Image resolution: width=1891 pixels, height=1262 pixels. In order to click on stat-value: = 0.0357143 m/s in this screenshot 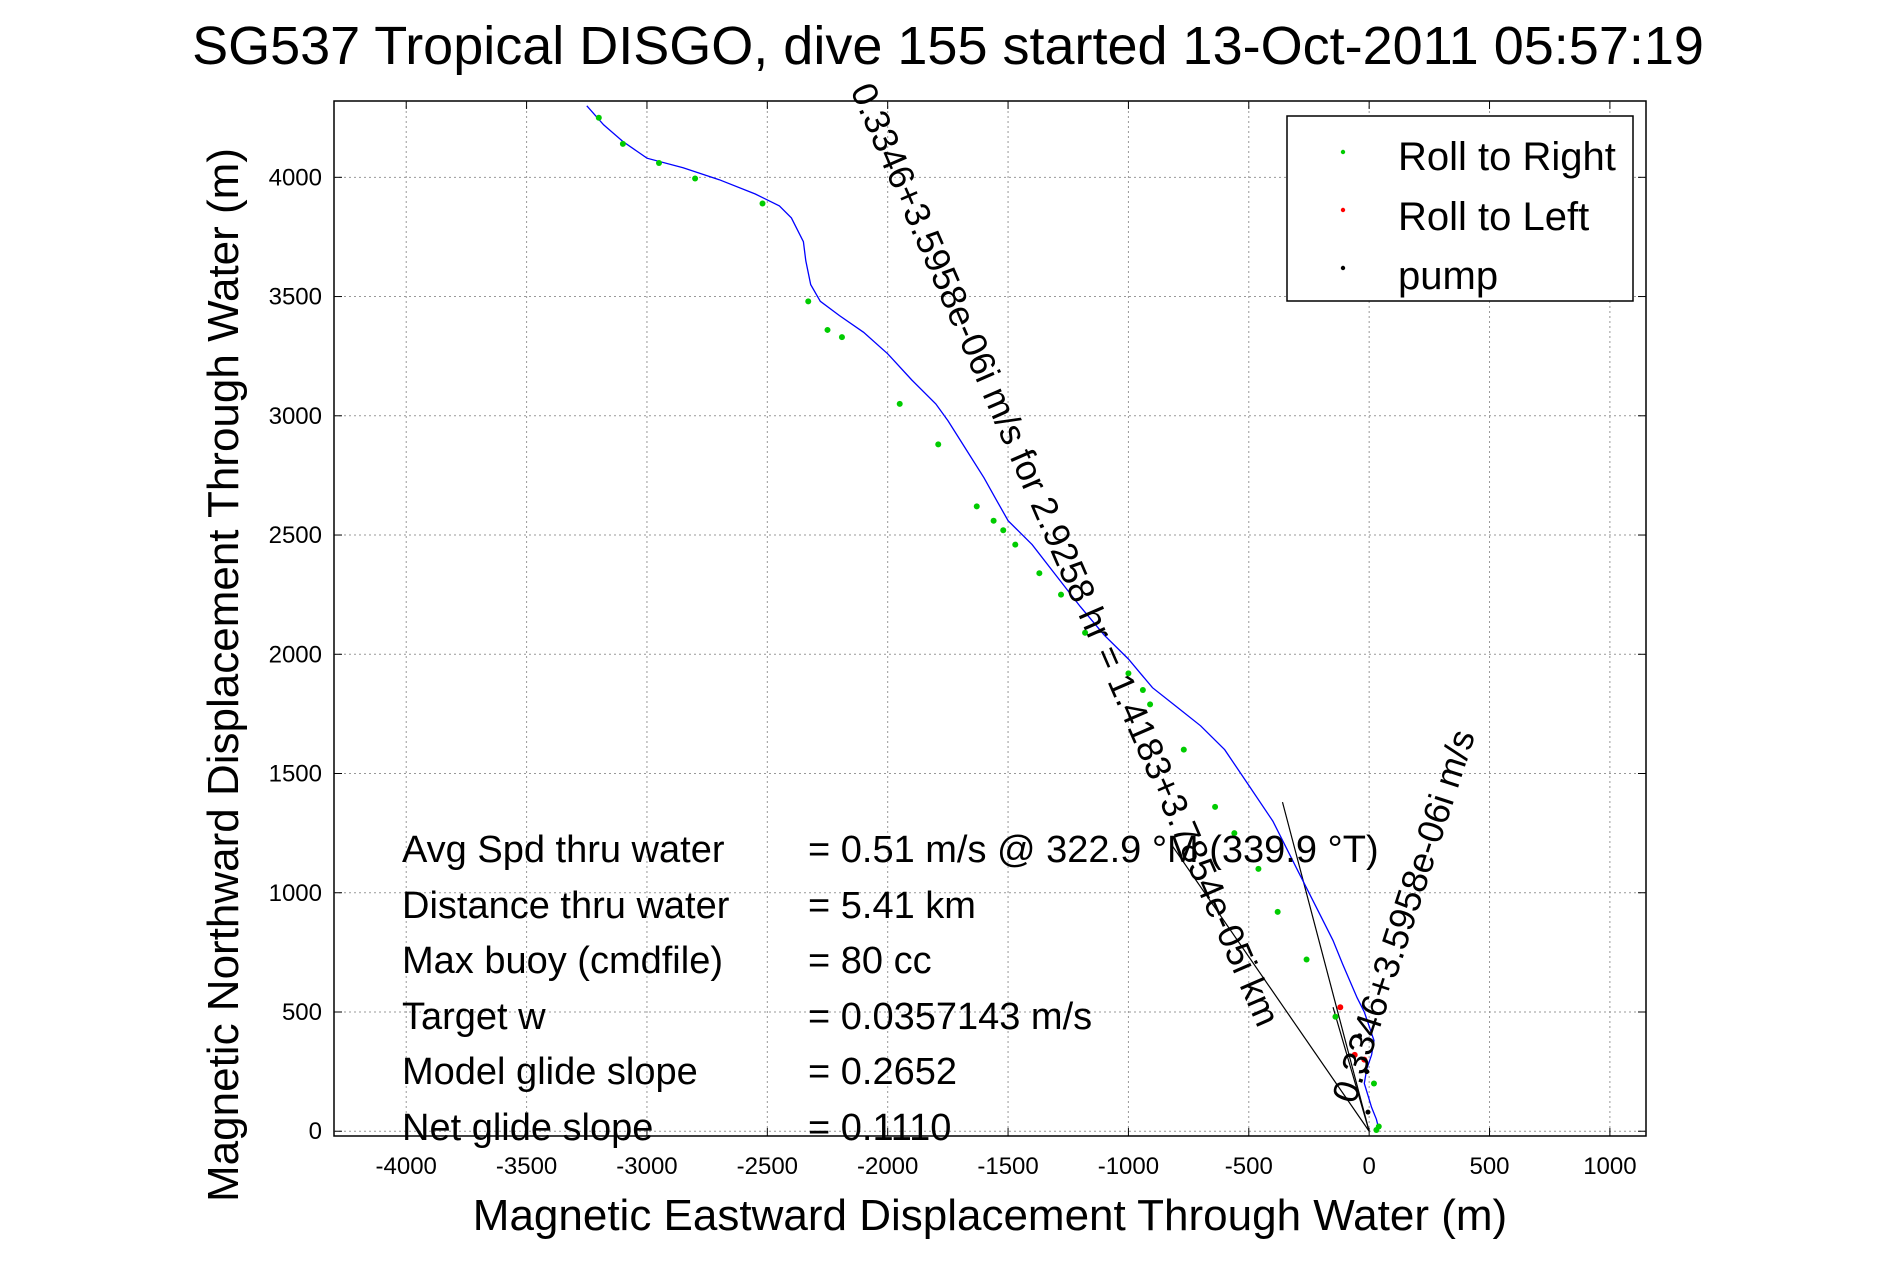, I will do `click(950, 1017)`.